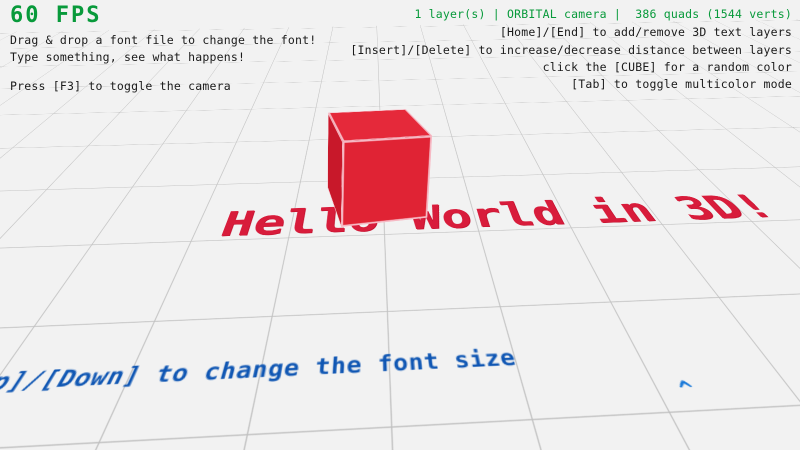 This screenshot has height=450, width=800. Describe the element at coordinates (400, 17) in the screenshot. I see `floor-grid` at that location.